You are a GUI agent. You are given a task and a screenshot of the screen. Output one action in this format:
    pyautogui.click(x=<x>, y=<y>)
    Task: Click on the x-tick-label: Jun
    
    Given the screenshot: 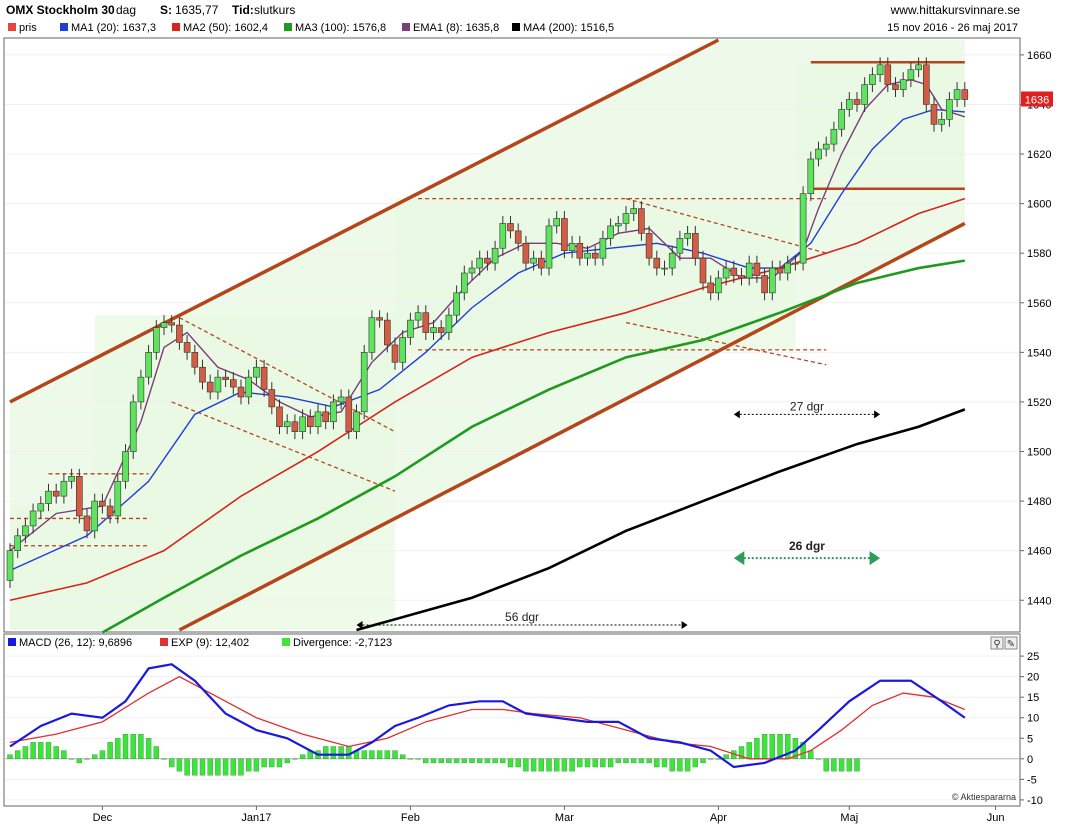 What is the action you would take?
    pyautogui.click(x=996, y=818)
    